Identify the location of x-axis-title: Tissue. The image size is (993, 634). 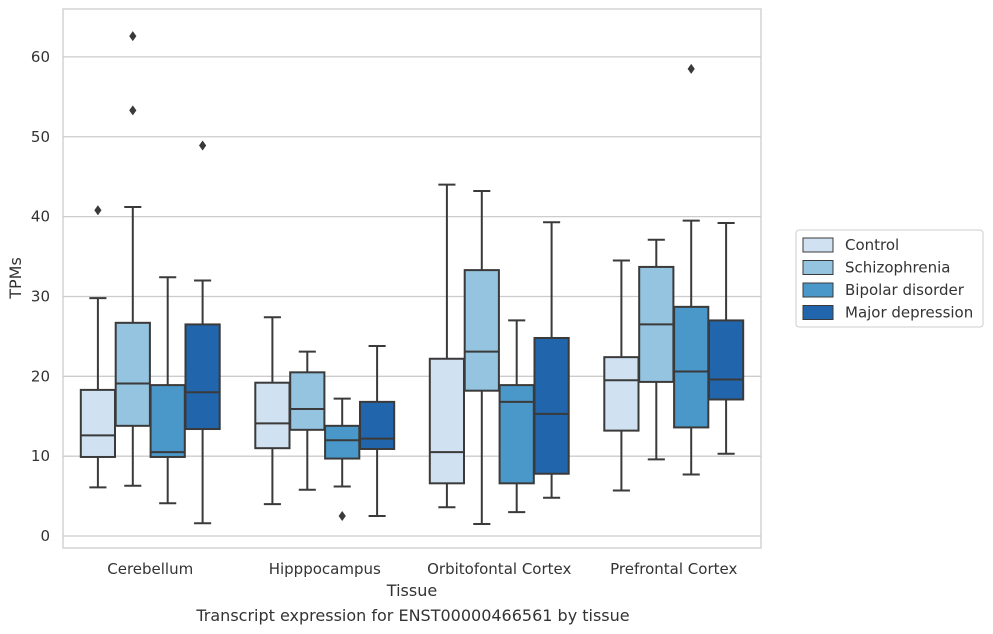
(411, 590).